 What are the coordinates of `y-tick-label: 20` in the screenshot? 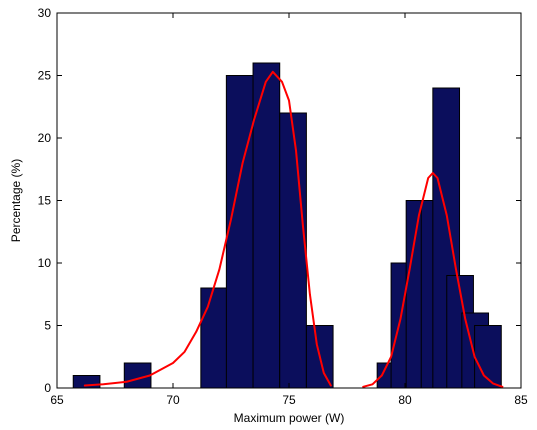 It's located at (45, 138).